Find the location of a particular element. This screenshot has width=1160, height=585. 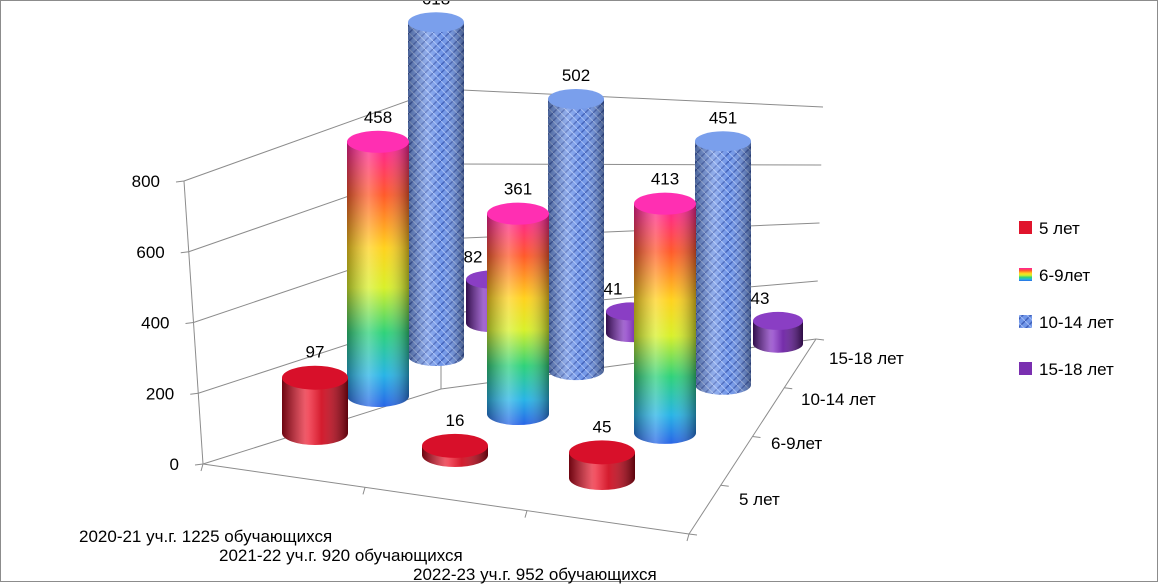

legend-item: 5 лет is located at coordinates (1049, 228).